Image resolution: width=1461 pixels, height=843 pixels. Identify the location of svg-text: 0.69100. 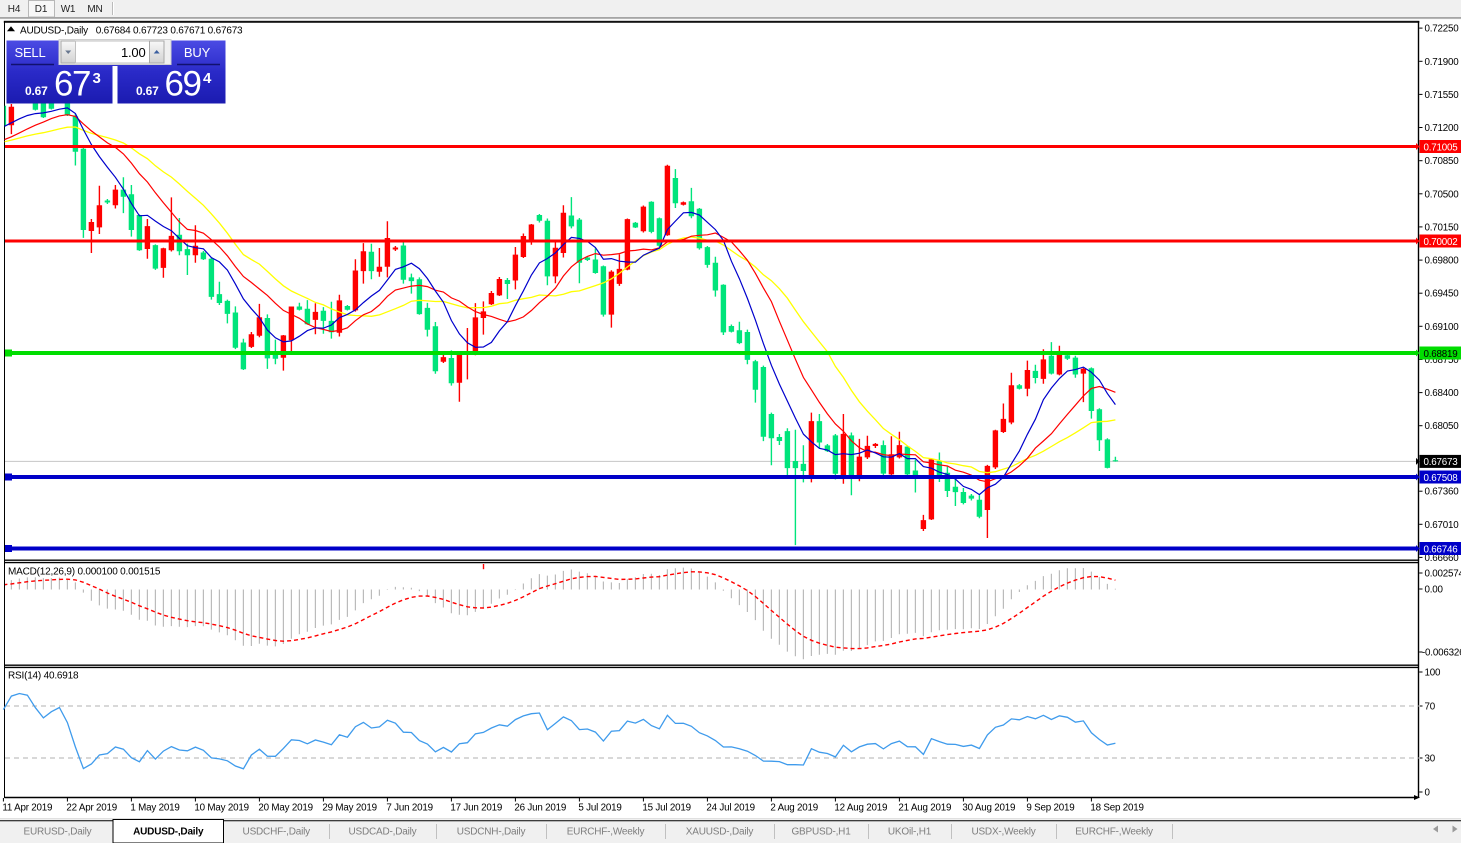
(1442, 327).